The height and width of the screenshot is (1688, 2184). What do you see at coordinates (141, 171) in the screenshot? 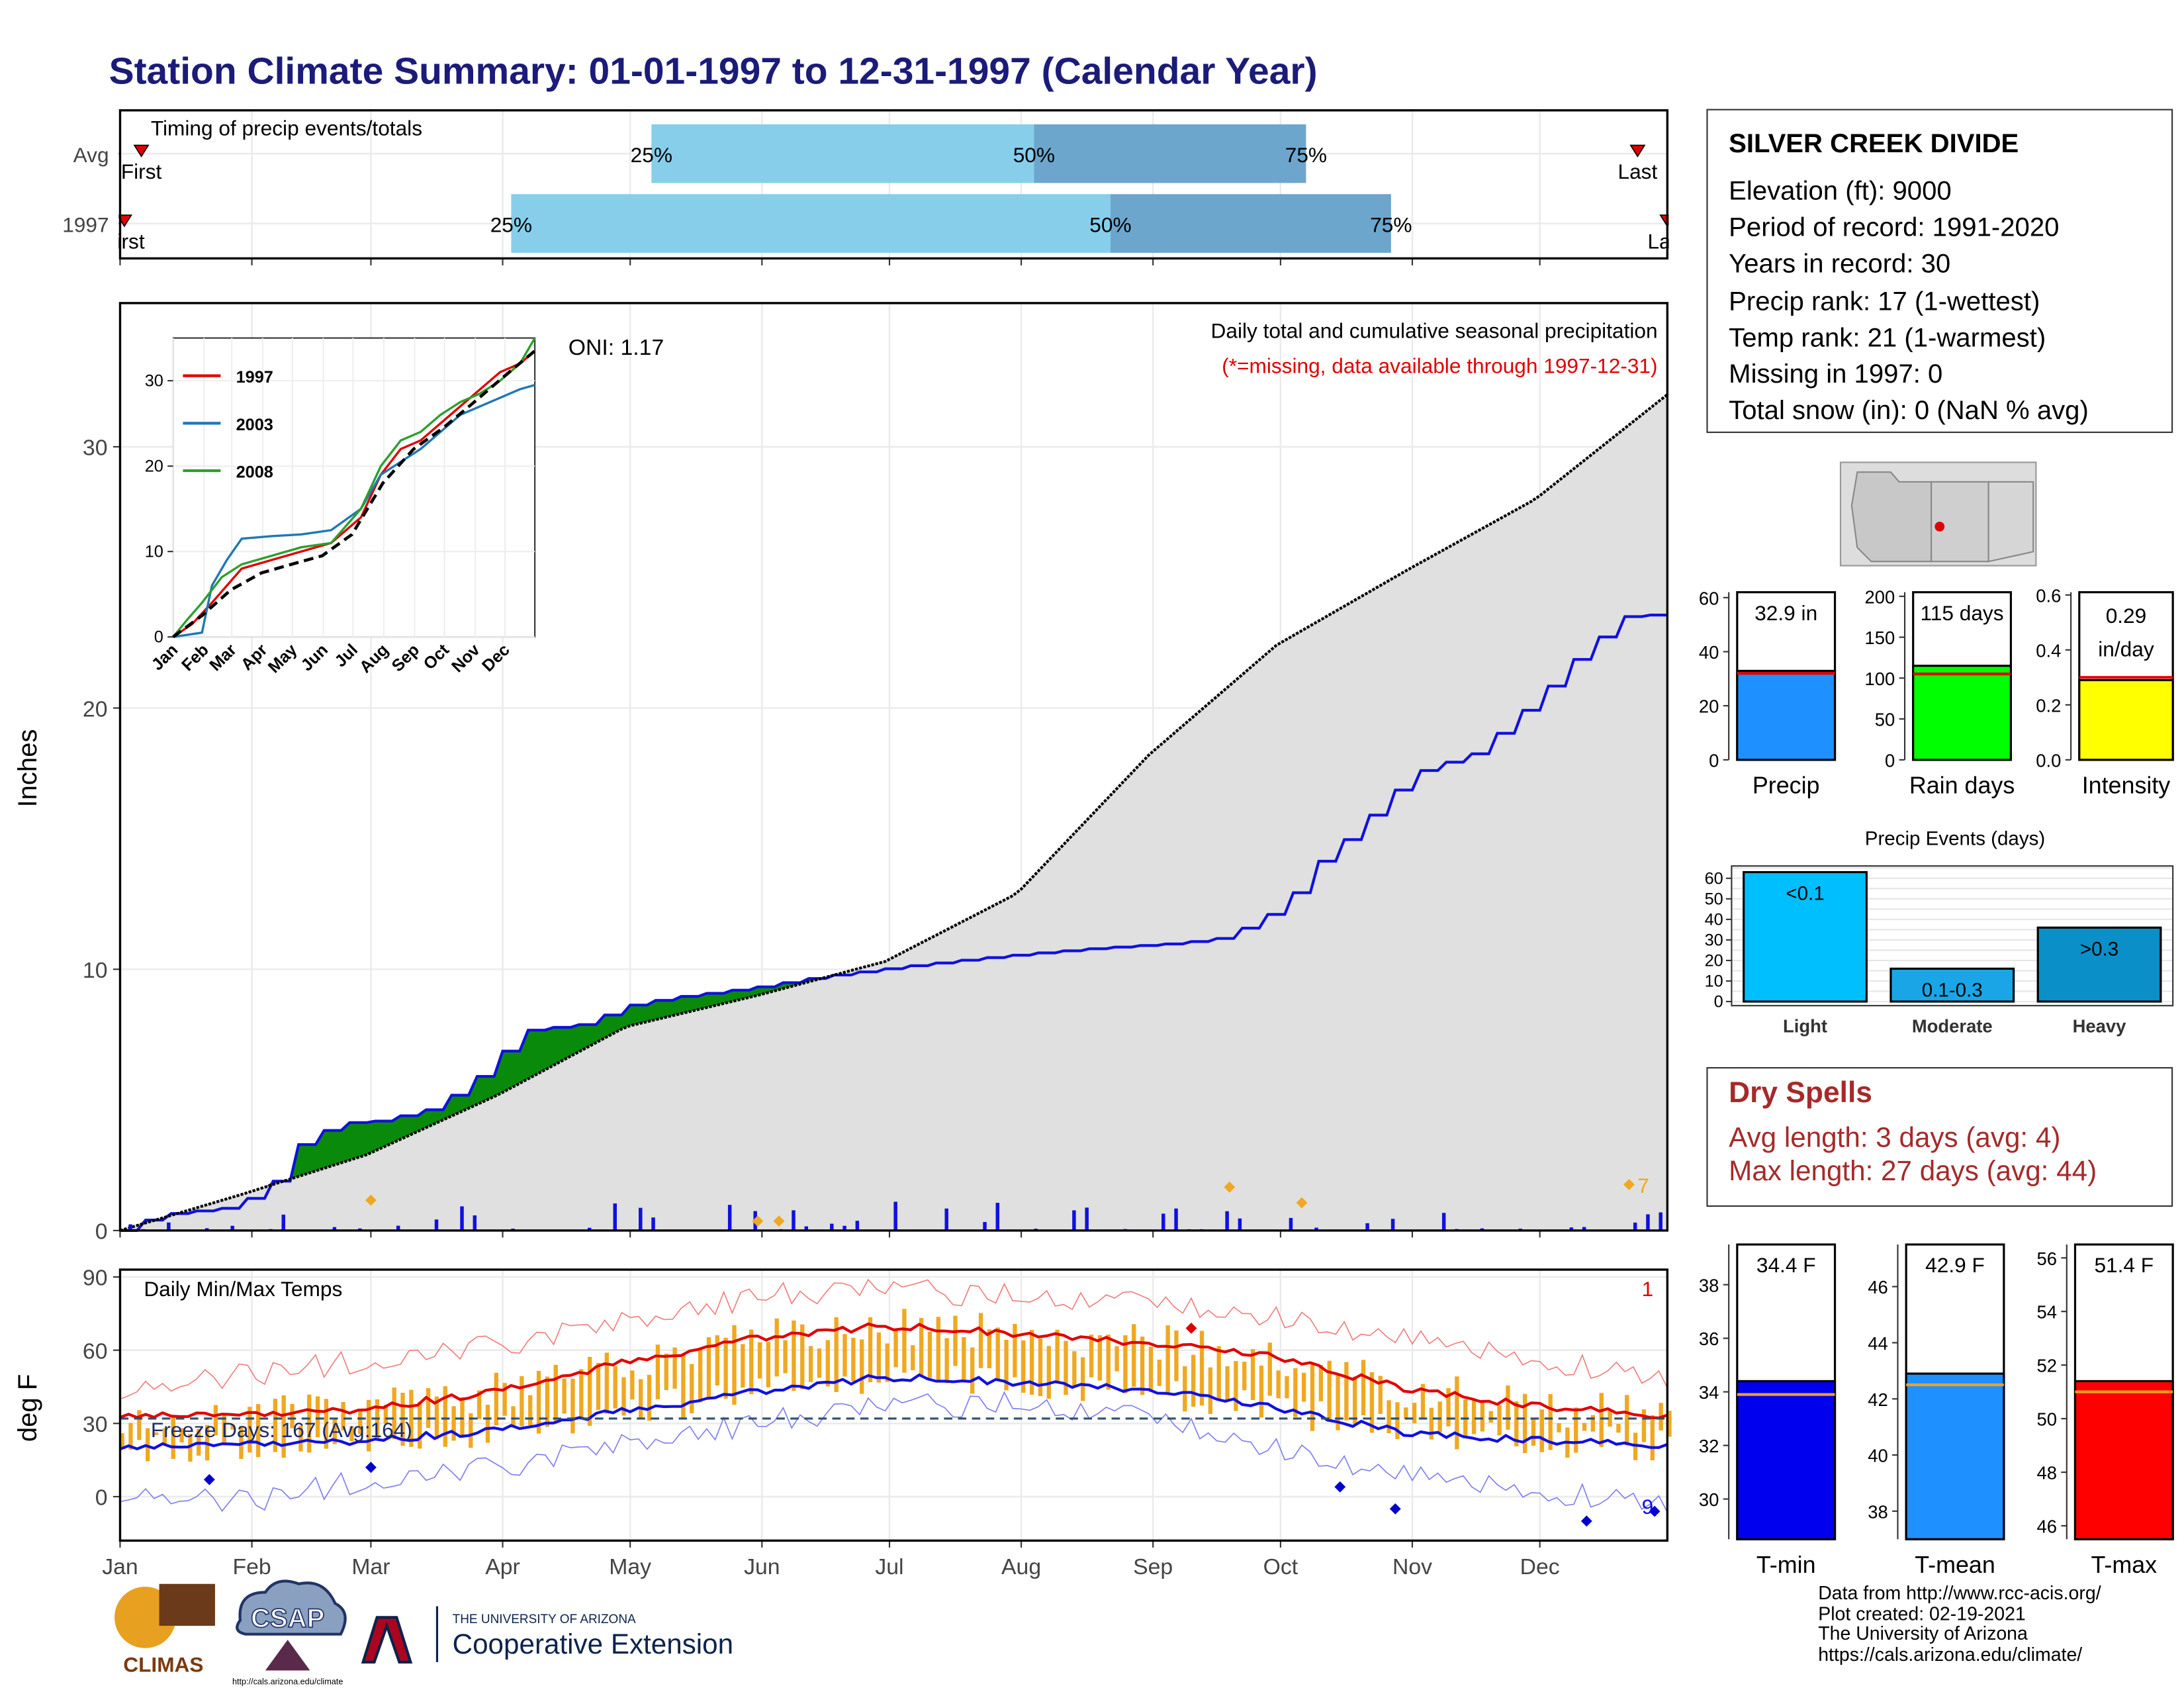
I see `timing-first-label: First` at bounding box center [141, 171].